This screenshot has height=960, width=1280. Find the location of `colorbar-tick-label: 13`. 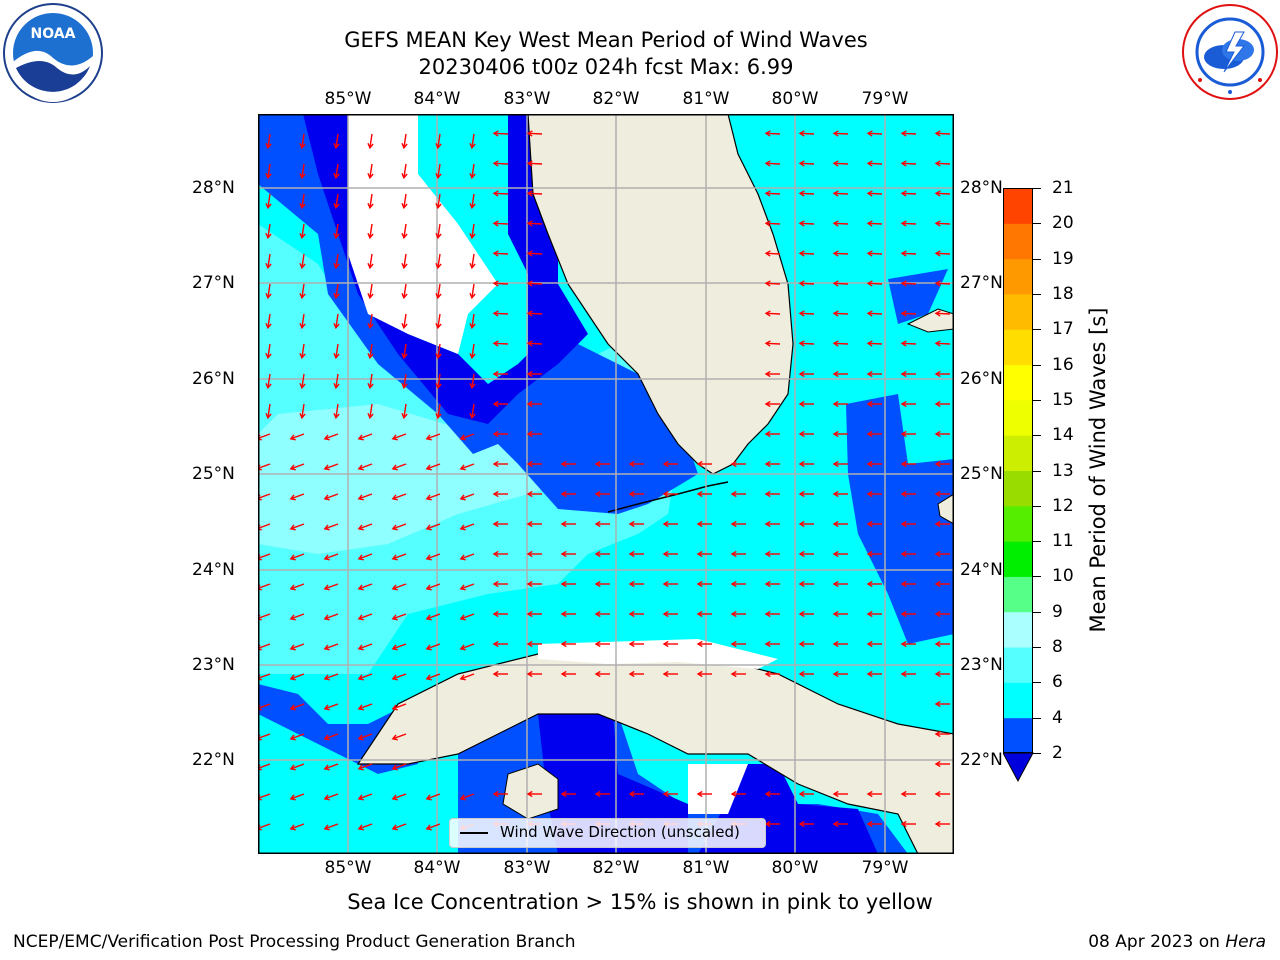

colorbar-tick-label: 13 is located at coordinates (1063, 470).